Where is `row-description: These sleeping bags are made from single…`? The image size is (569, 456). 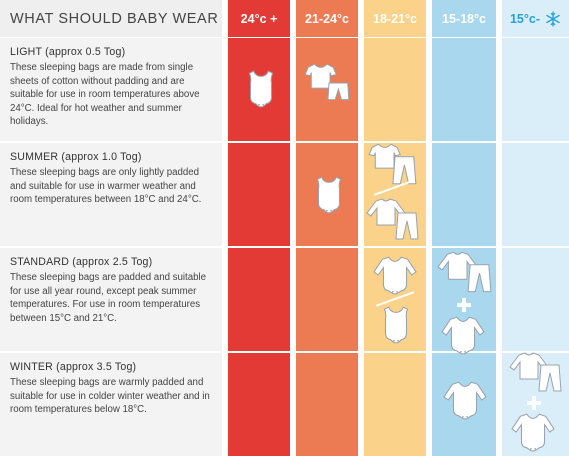 row-description: These sleeping bags are made from single… is located at coordinates (105, 94).